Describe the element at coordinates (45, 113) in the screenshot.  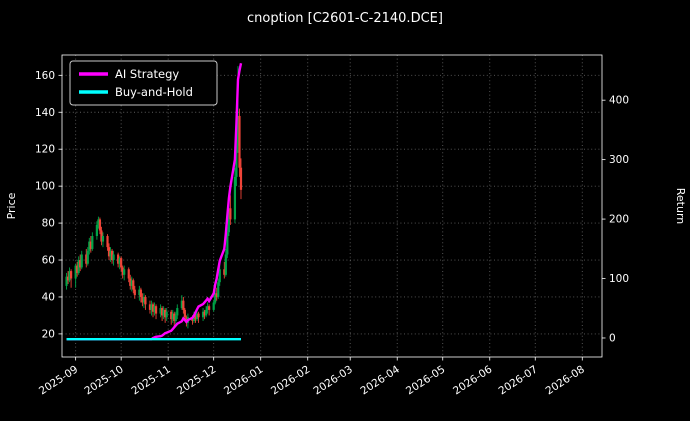
I see `y-tick-label-left: 140` at that location.